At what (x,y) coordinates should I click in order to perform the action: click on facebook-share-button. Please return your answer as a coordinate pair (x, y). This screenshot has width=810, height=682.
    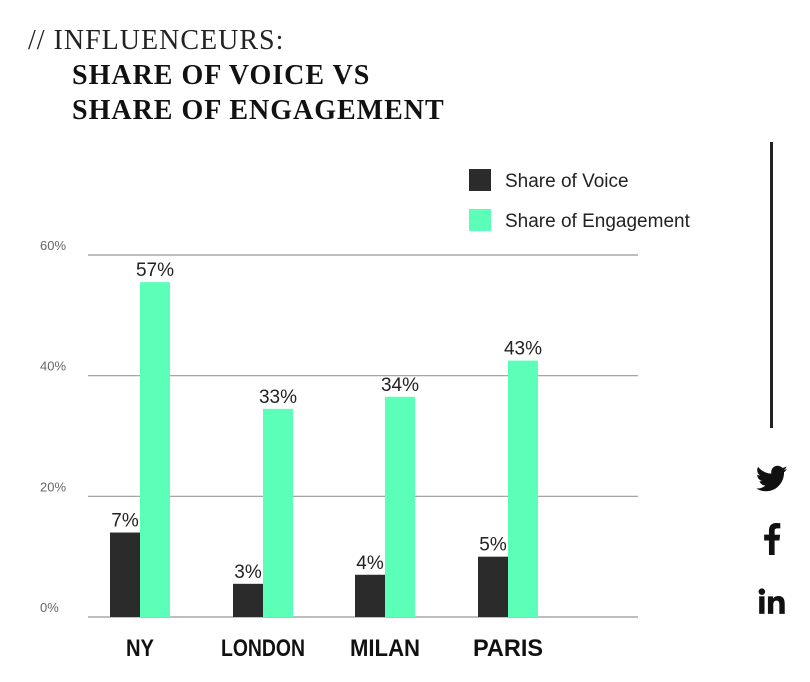
    Looking at the image, I should click on (772, 539).